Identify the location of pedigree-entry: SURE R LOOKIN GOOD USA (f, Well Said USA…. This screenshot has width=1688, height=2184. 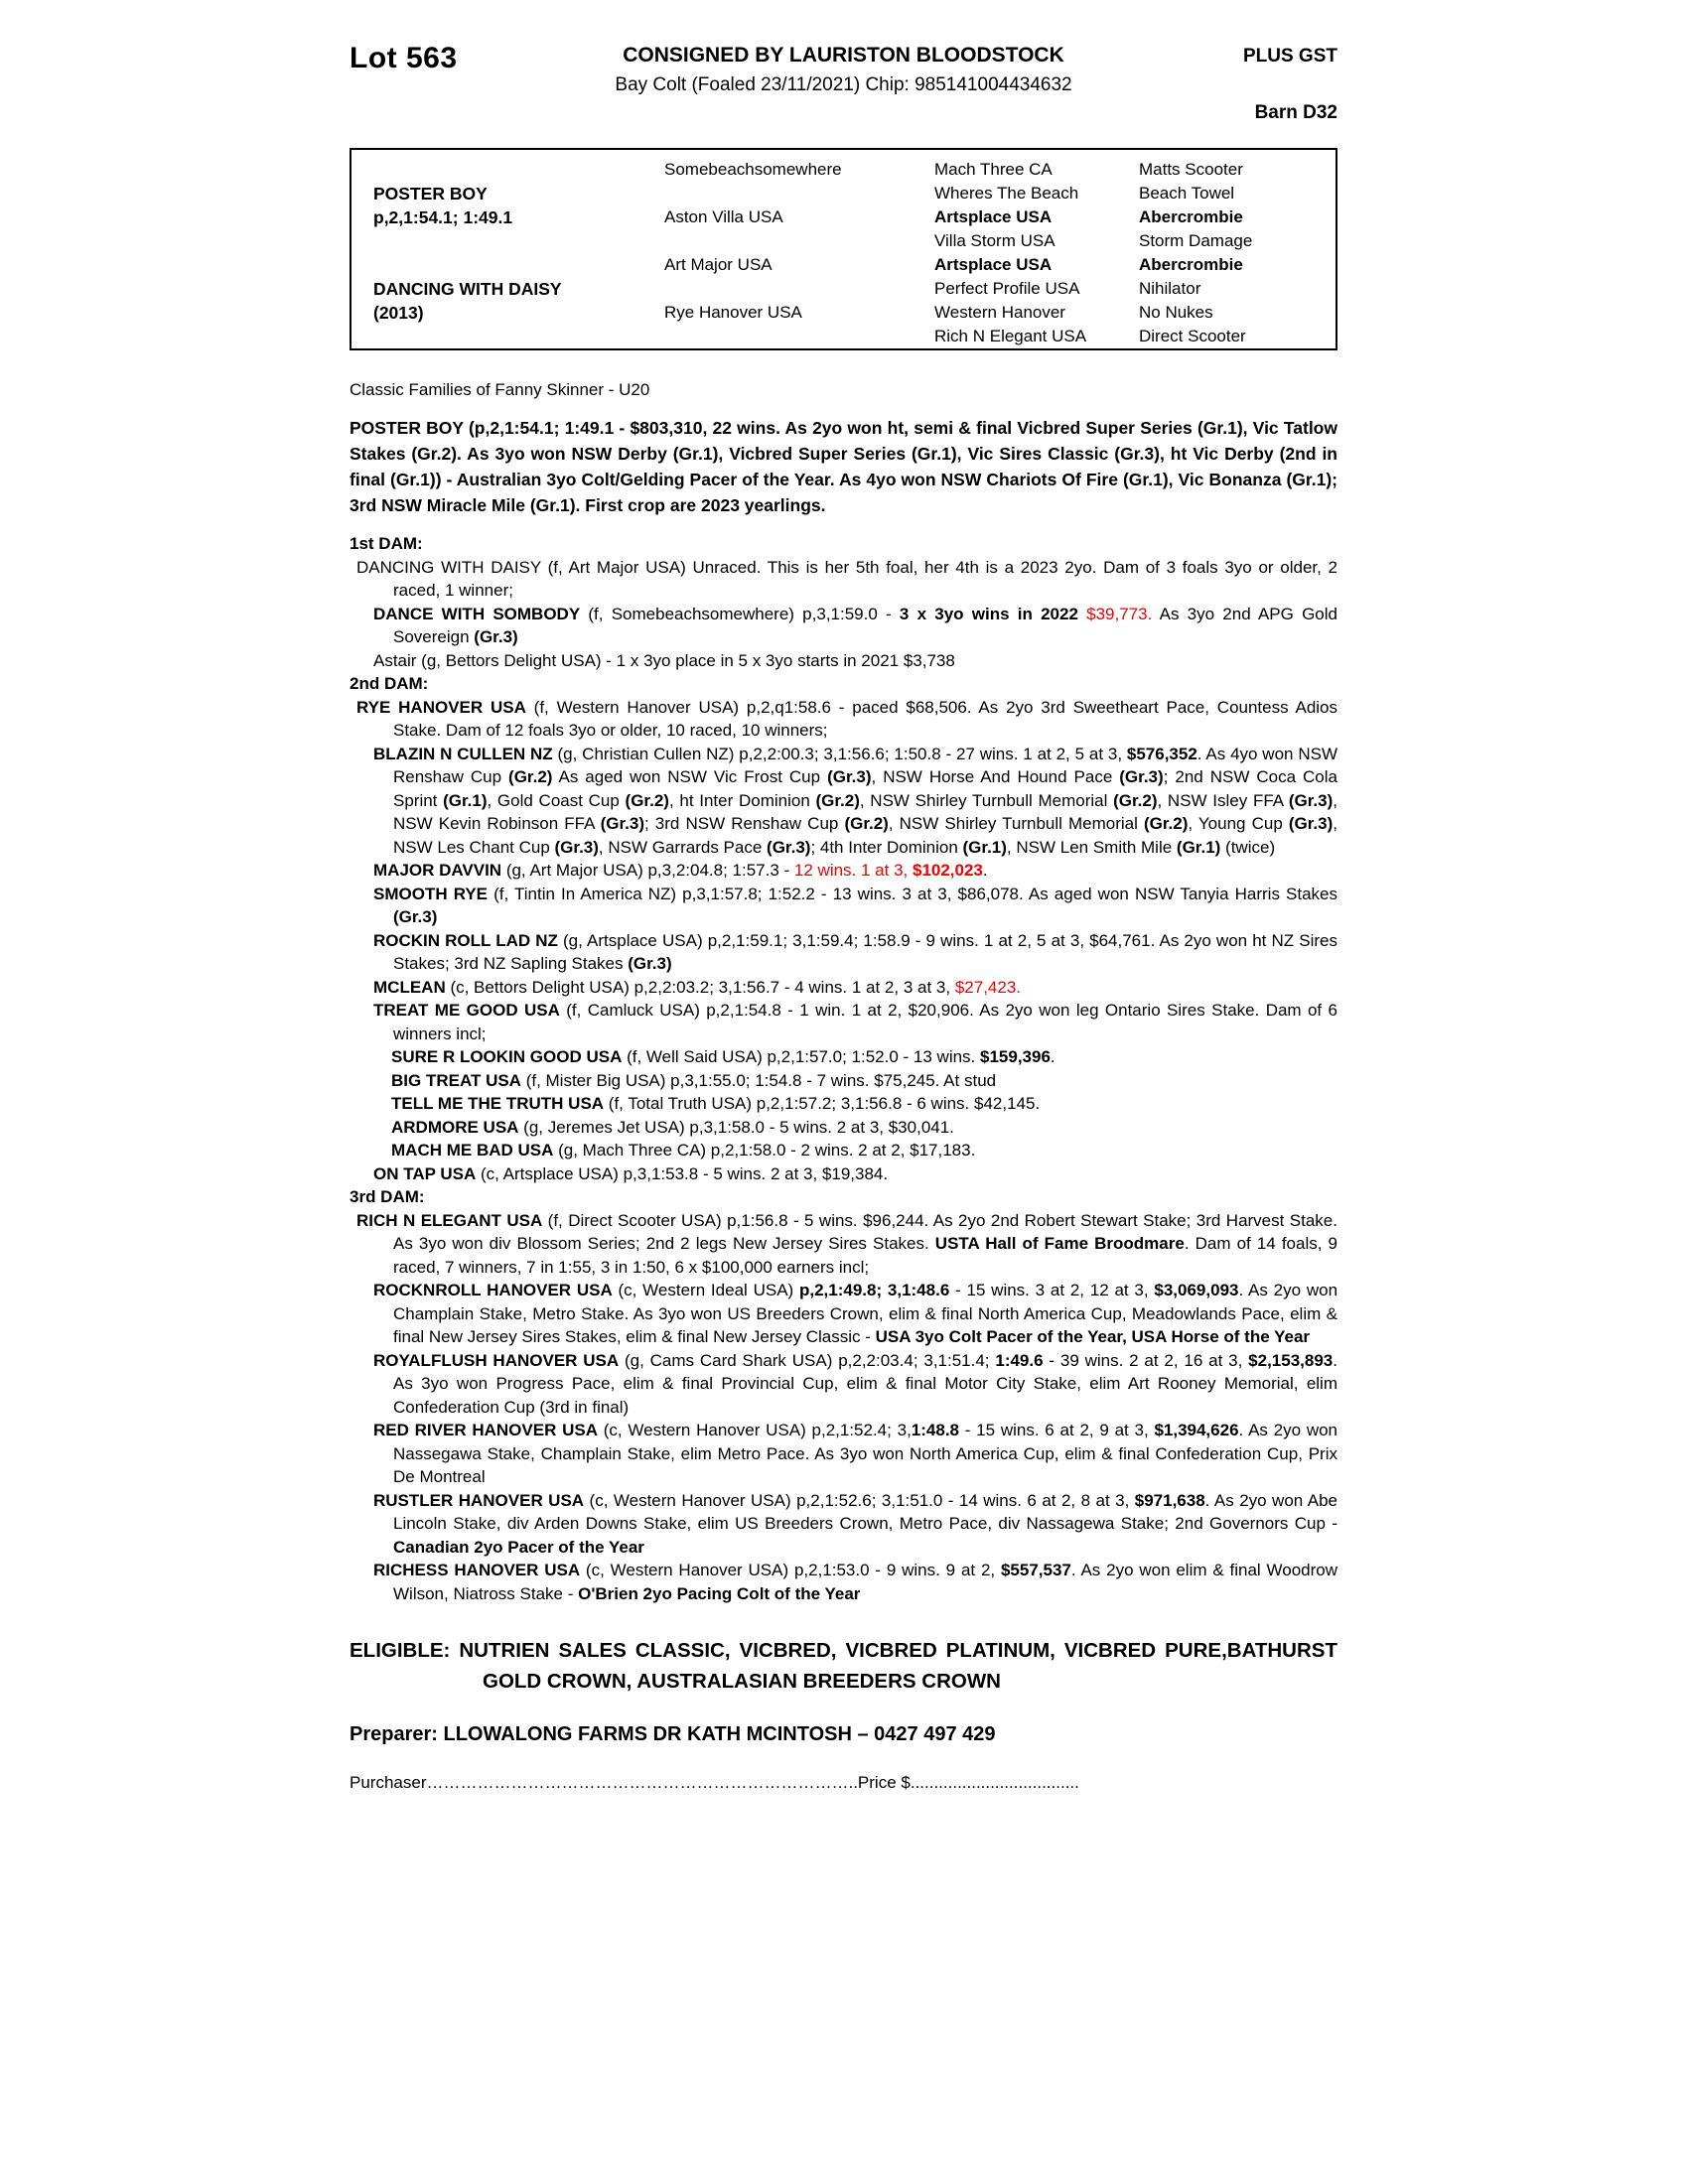
(843, 1057).